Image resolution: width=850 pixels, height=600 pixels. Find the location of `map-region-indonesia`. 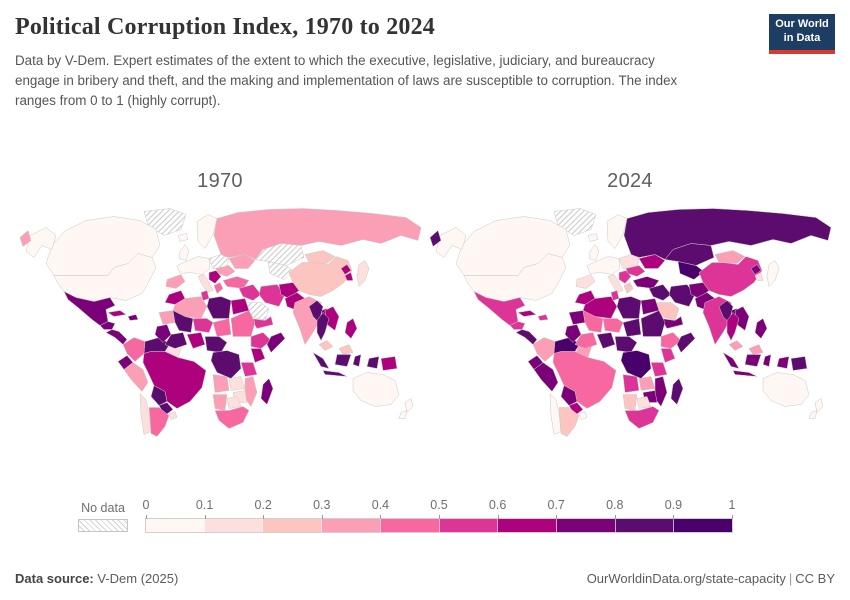

map-region-indonesia is located at coordinates (755, 365).